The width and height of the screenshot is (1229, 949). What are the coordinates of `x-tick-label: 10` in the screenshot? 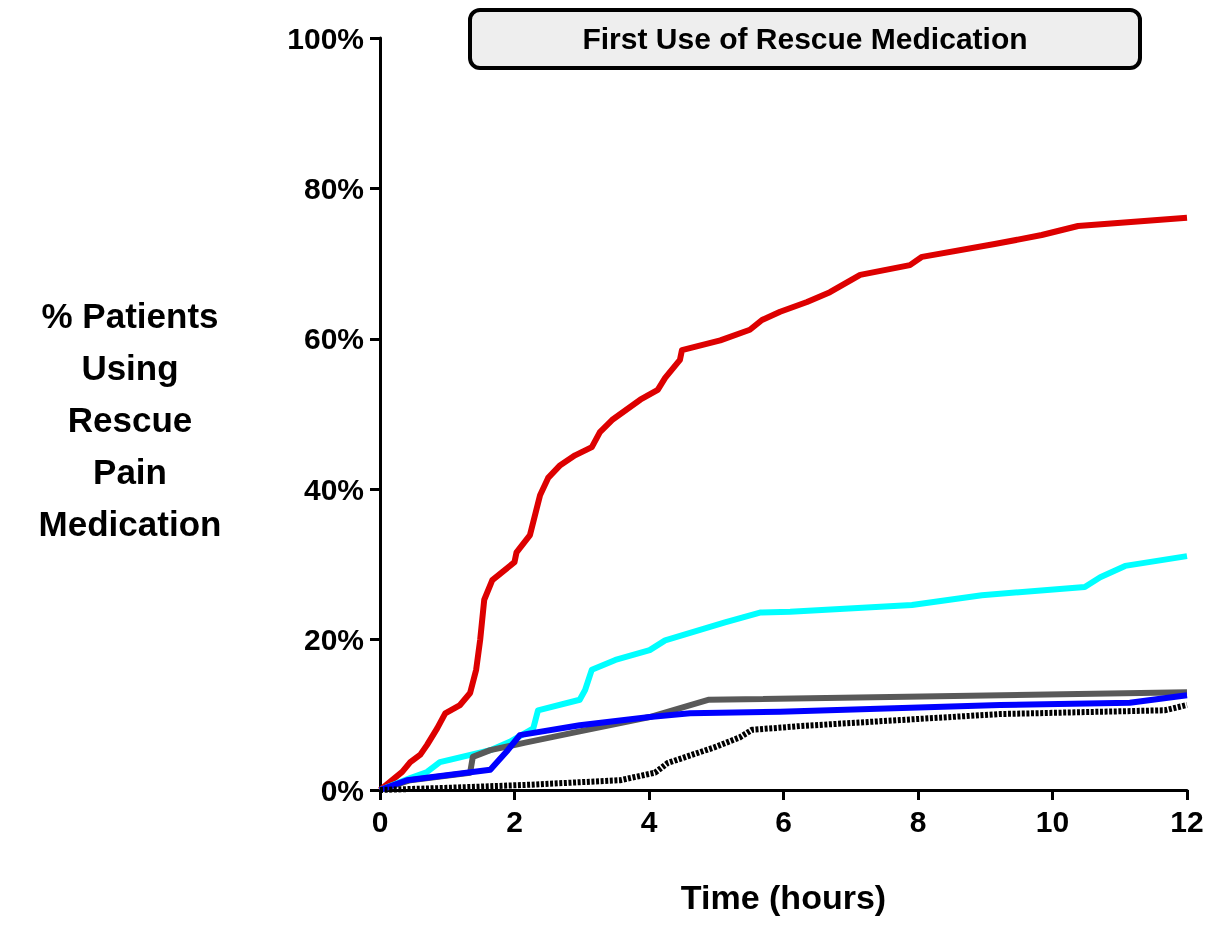 It's located at (1052, 821).